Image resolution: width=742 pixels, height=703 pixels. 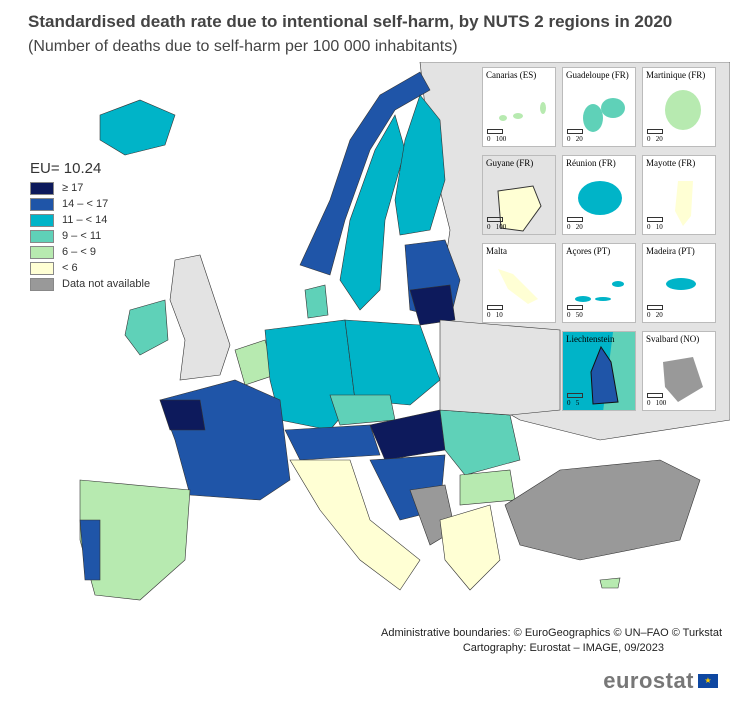 What do you see at coordinates (673, 339) in the screenshot?
I see `inset-title: Svalbard (NO)` at bounding box center [673, 339].